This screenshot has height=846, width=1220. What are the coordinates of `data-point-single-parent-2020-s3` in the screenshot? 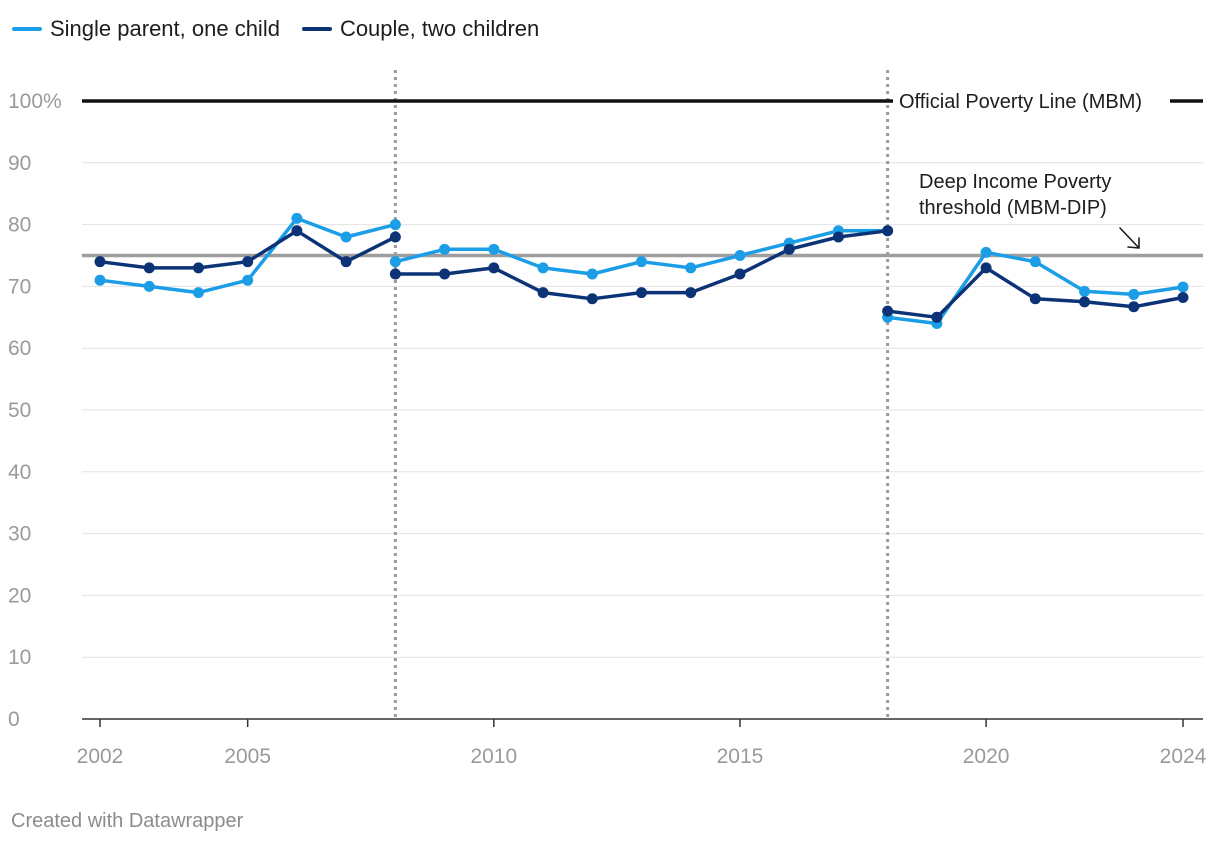 It's located at (986, 252).